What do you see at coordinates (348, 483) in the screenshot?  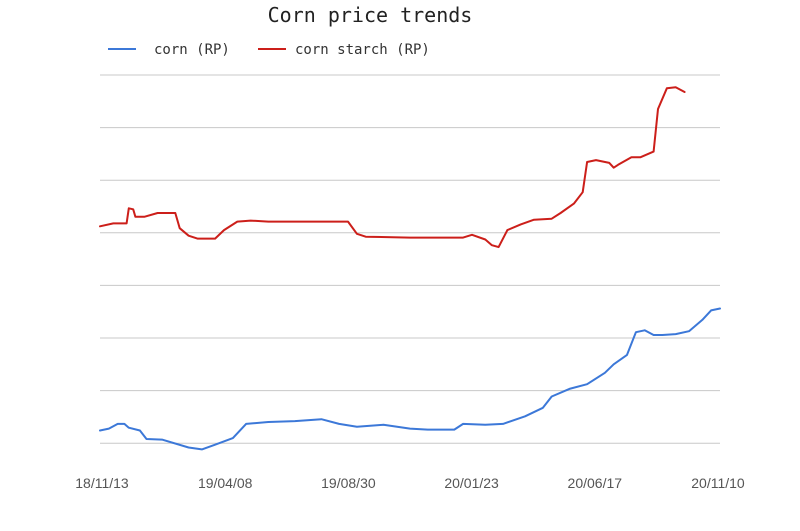 I see `x-tick-label: 19/08/30` at bounding box center [348, 483].